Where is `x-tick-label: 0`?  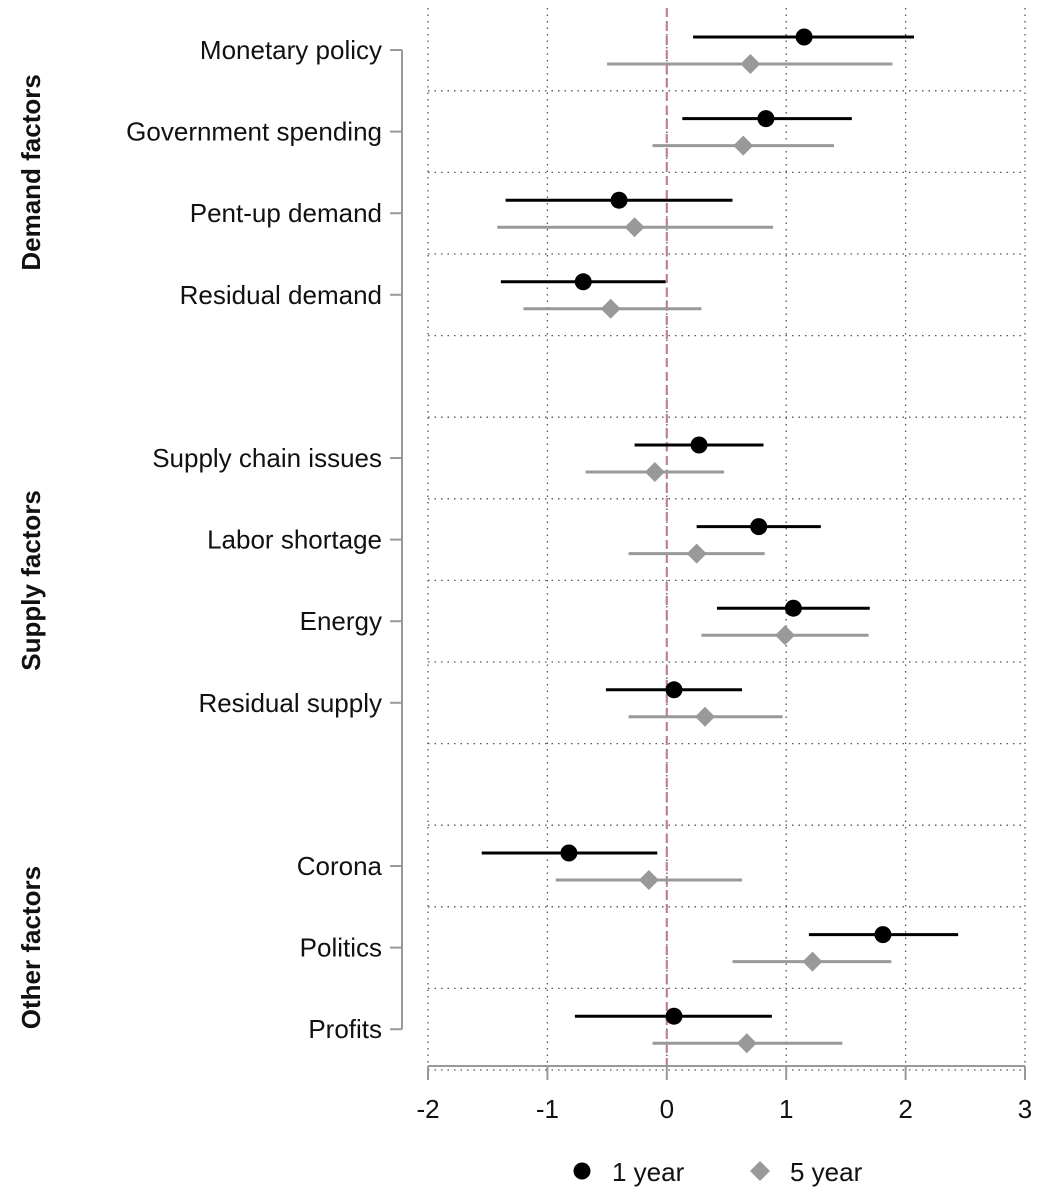 x-tick-label: 0 is located at coordinates (667, 1109).